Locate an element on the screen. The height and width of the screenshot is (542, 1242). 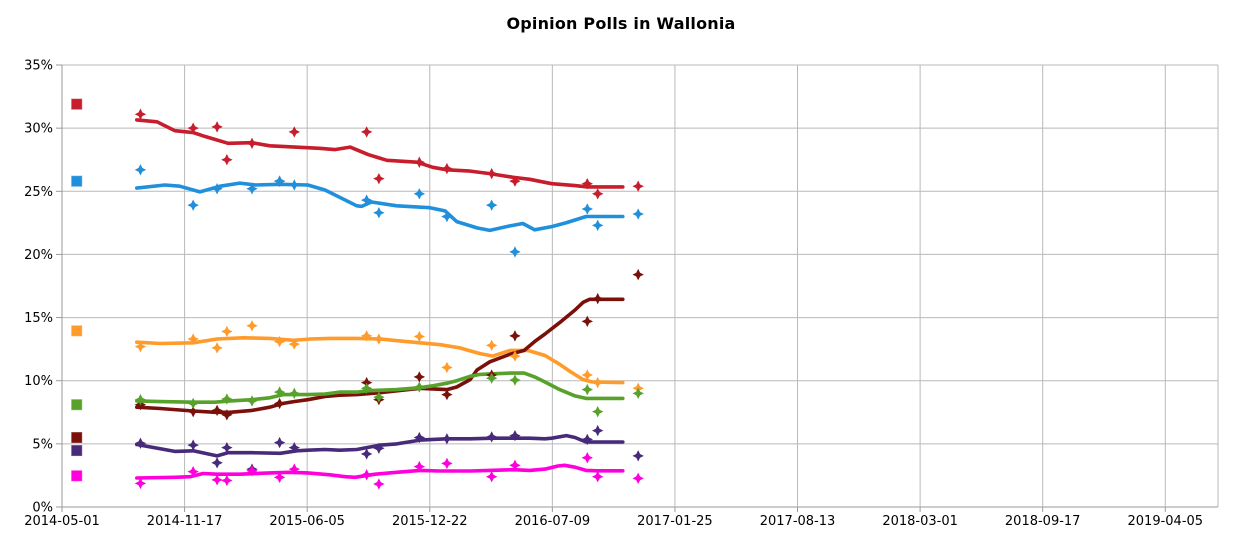
y-axis-tick-label: 30% is located at coordinates (38, 129).